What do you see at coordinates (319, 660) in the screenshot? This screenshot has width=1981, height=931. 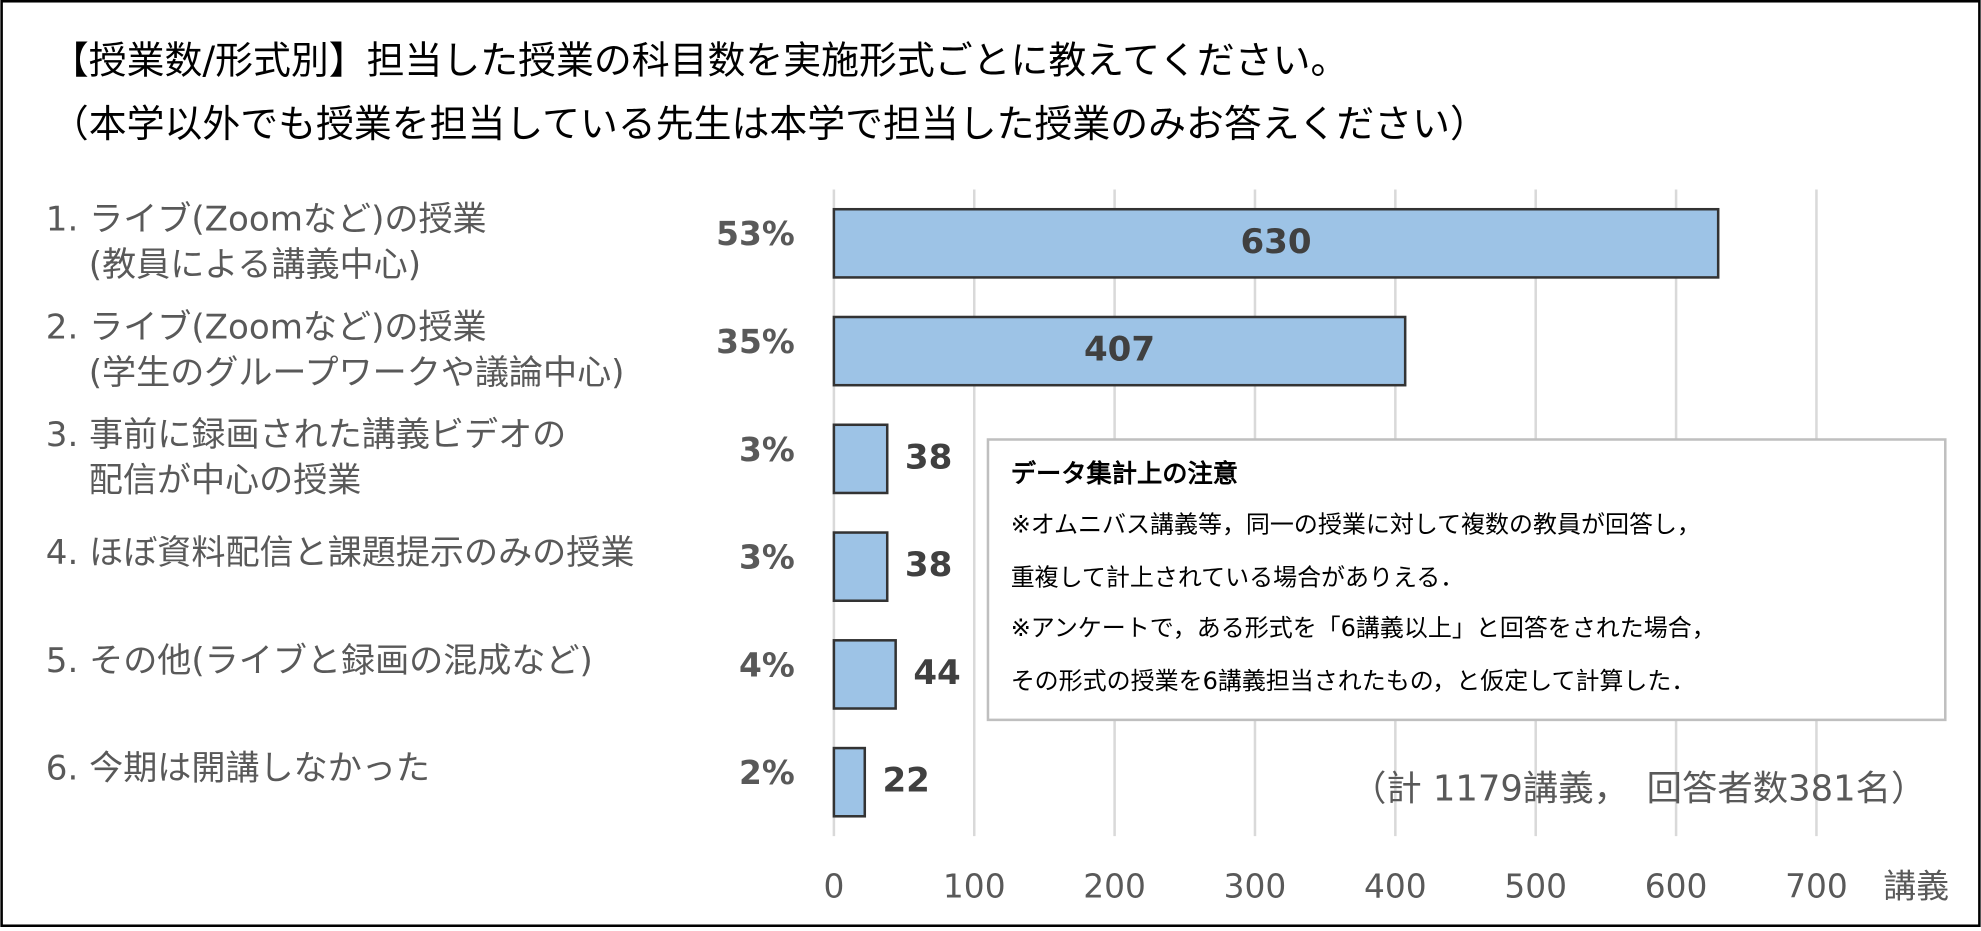 I see `y-tick-label: 5. その他(ライブと録画の混成など)` at bounding box center [319, 660].